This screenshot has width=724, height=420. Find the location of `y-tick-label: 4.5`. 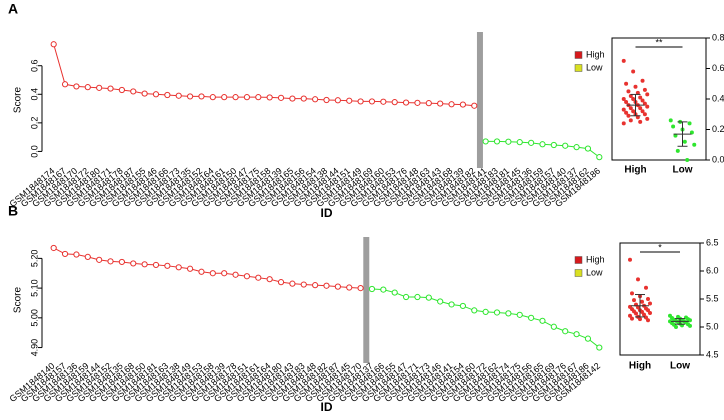

y-tick-label: 4.5 is located at coordinates (712, 354).